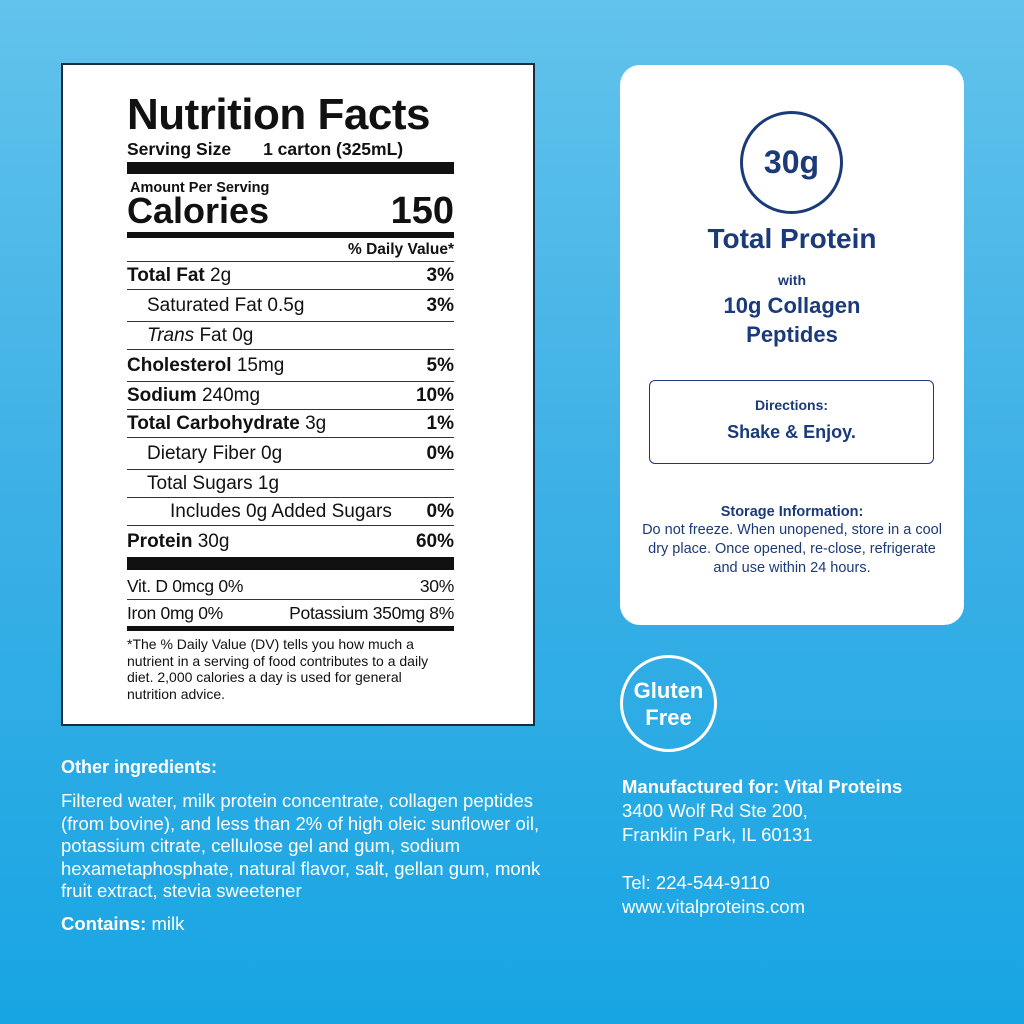 Image resolution: width=1024 pixels, height=1024 pixels. Describe the element at coordinates (812, 859) in the screenshot. I see `spacer` at that location.